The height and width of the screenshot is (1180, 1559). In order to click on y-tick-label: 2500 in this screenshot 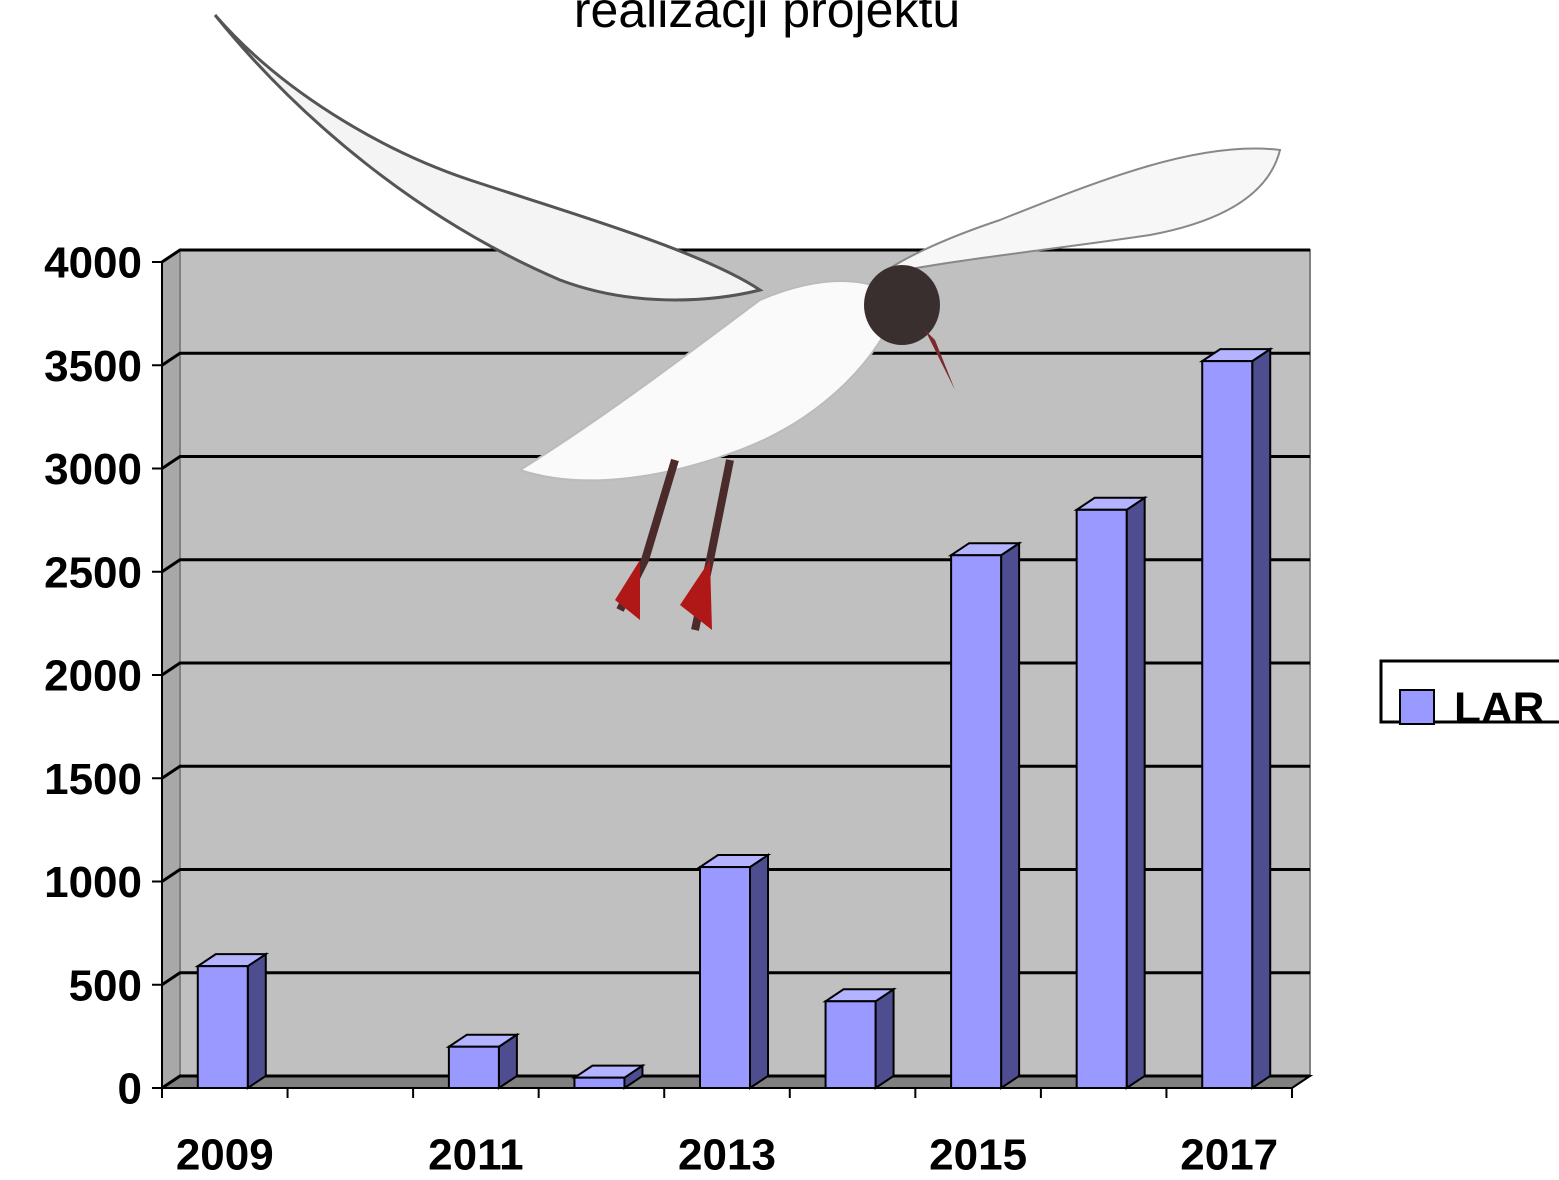, I will do `click(93, 572)`.